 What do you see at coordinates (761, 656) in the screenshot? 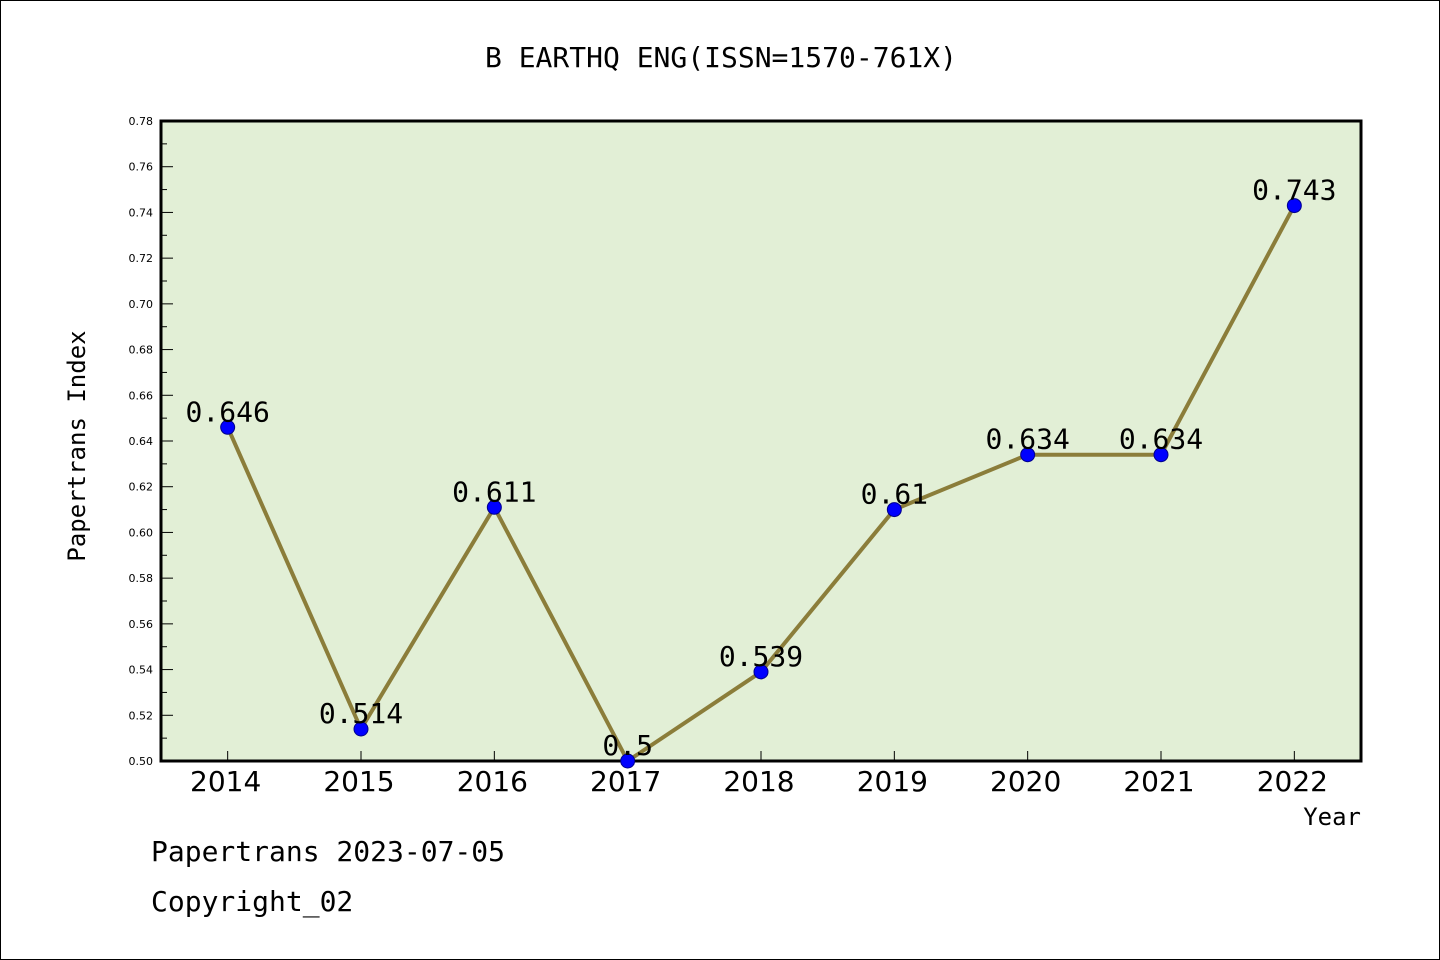
I see `data-label: 0.539` at bounding box center [761, 656].